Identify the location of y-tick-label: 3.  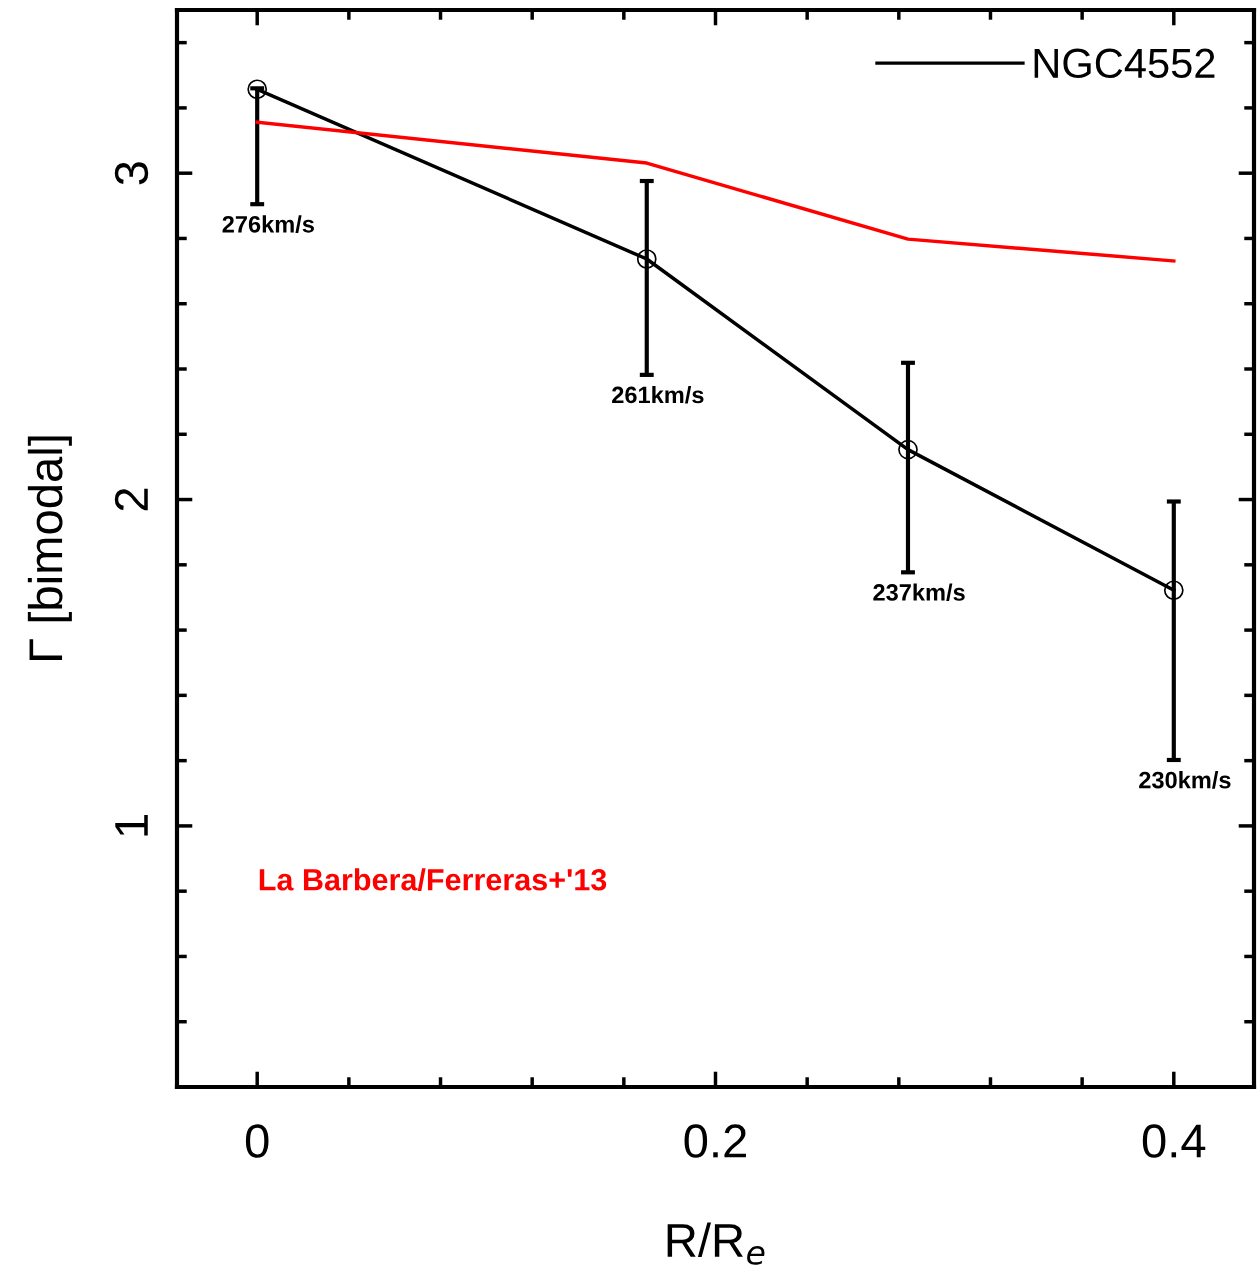
(131, 173).